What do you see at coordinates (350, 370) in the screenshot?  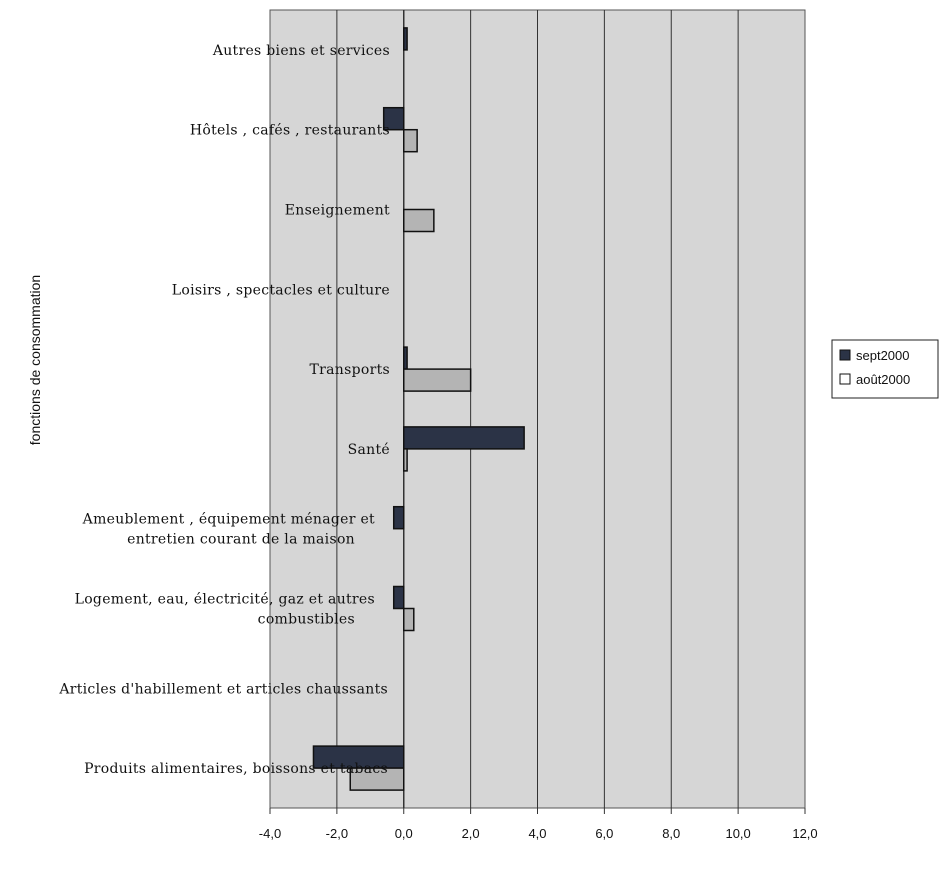 I see `category-label: Transports` at bounding box center [350, 370].